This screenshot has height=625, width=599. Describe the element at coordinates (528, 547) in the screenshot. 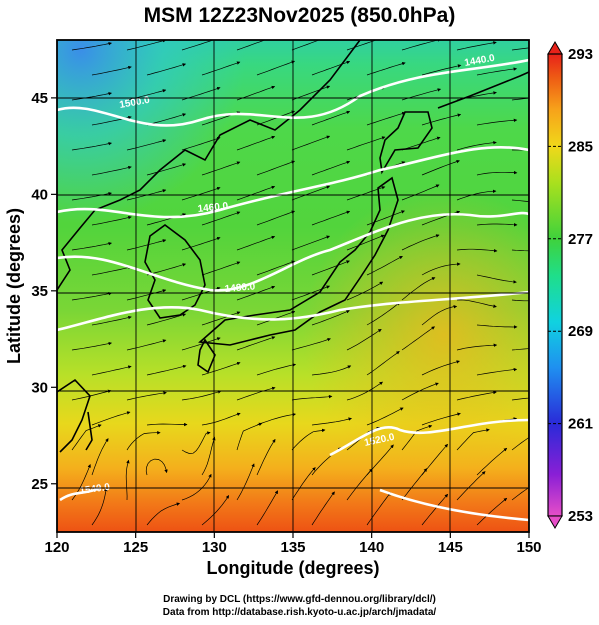

I see `x-tick-label: 150` at that location.